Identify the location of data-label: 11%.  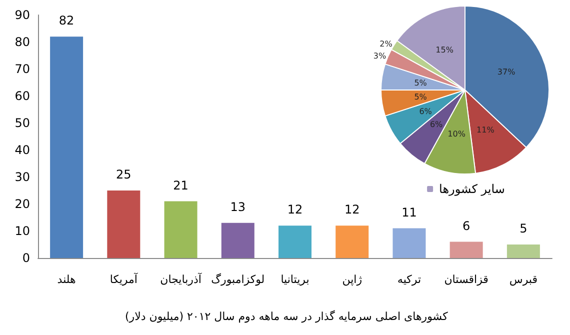
(485, 130).